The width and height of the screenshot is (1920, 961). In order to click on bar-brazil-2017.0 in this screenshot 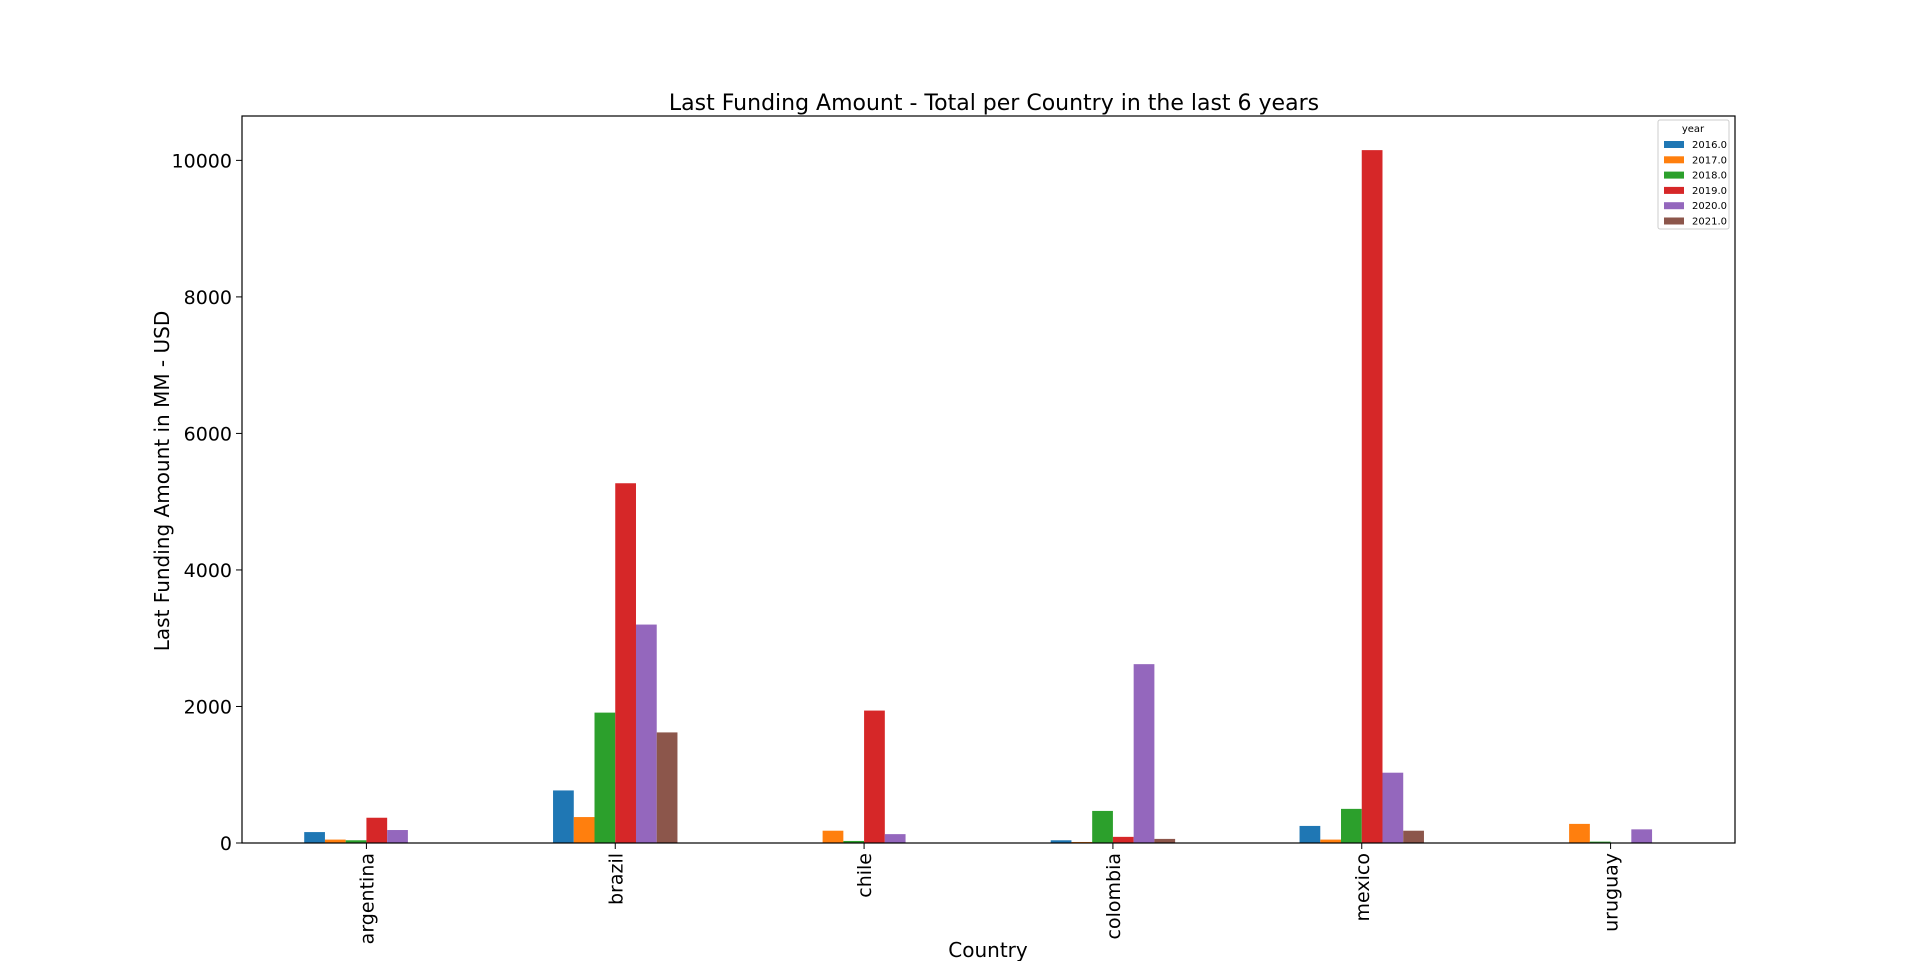, I will do `click(584, 830)`.